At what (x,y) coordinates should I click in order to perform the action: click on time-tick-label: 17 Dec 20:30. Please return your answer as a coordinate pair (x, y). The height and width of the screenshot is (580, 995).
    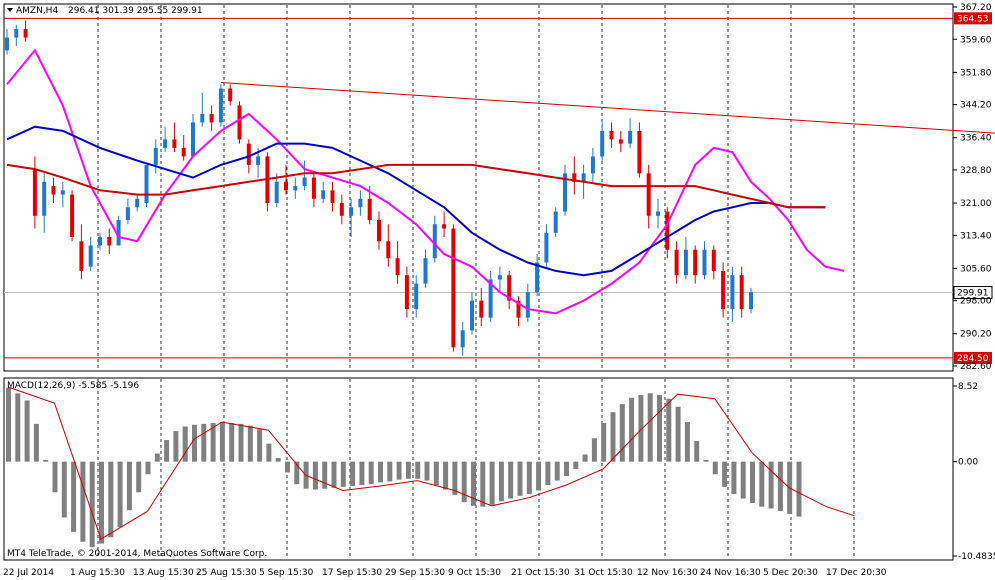
    Looking at the image, I should click on (856, 573).